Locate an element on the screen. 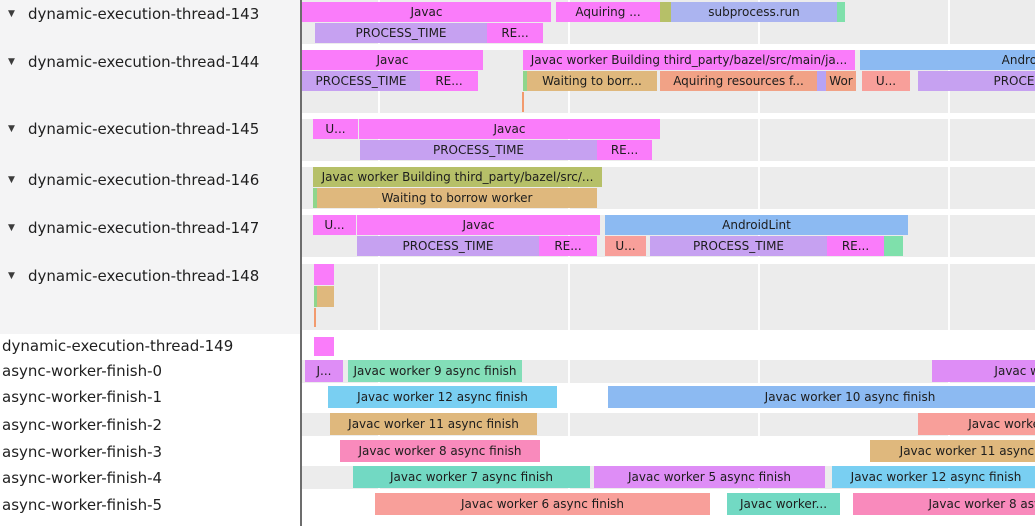 The width and height of the screenshot is (1035, 526). track-label: async-worker-finish-3 is located at coordinates (82, 452).